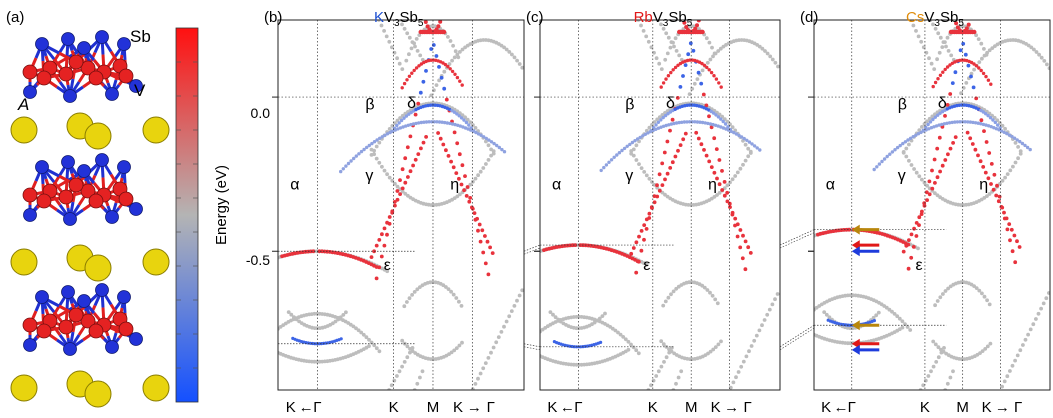 This screenshot has height=418, width=1053. I want to click on colorbar, so click(187, 215).